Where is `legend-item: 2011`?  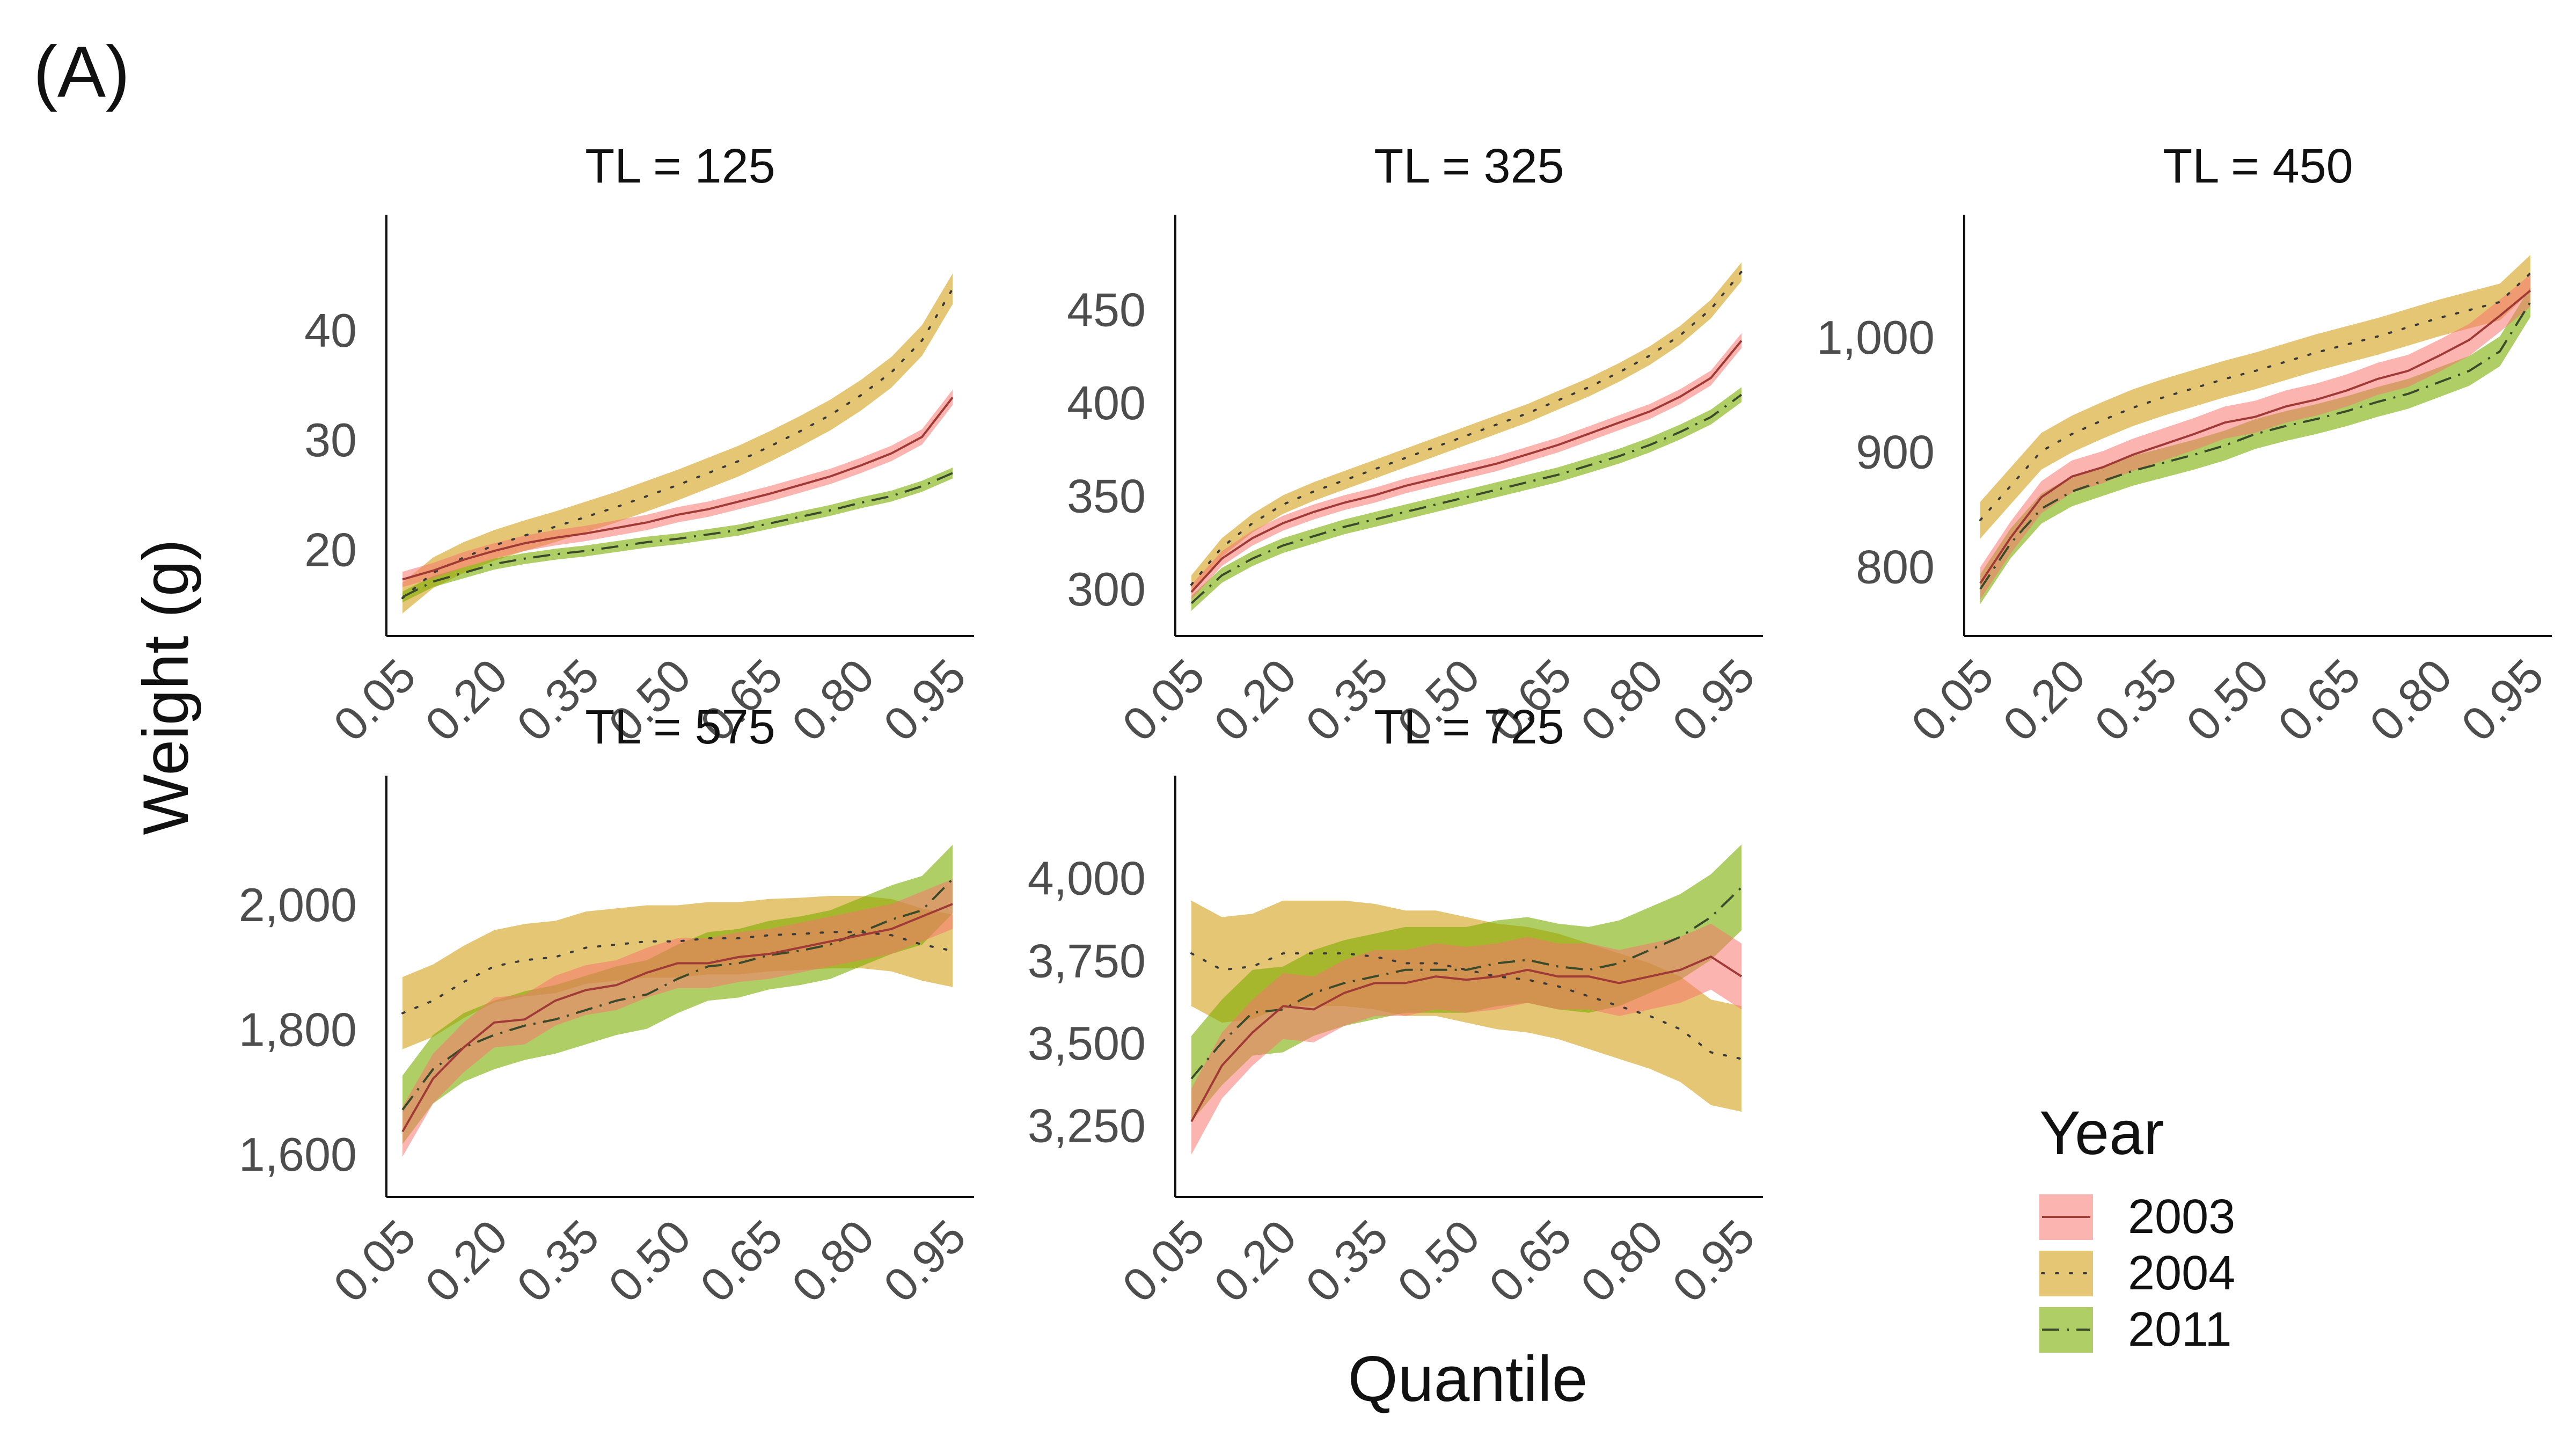 legend-item: 2011 is located at coordinates (2135, 1329).